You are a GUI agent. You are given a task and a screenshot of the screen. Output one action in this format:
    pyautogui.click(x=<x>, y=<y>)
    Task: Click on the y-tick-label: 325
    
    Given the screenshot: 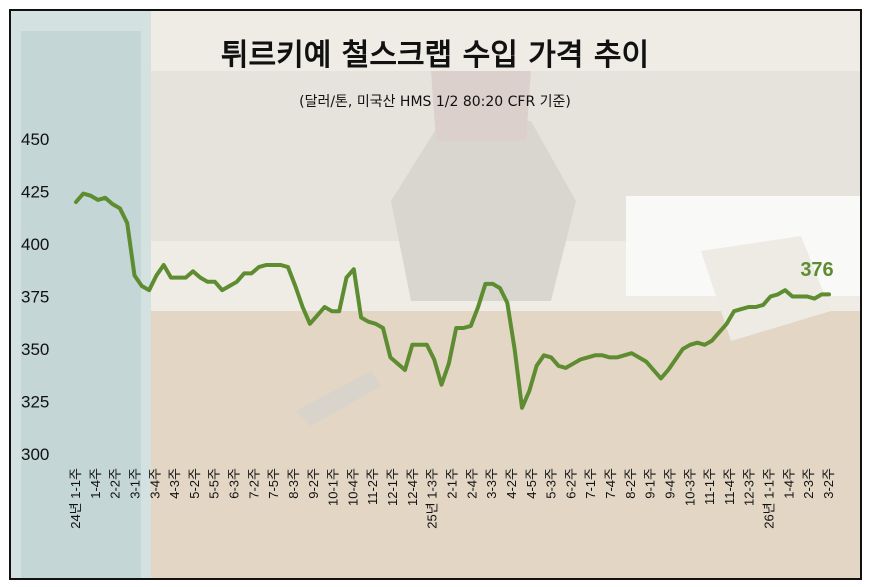 What is the action you would take?
    pyautogui.click(x=35, y=402)
    